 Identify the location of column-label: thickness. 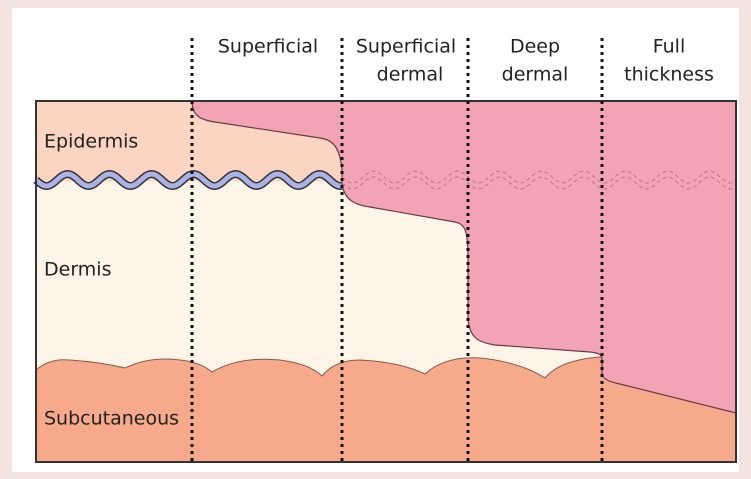
(669, 75).